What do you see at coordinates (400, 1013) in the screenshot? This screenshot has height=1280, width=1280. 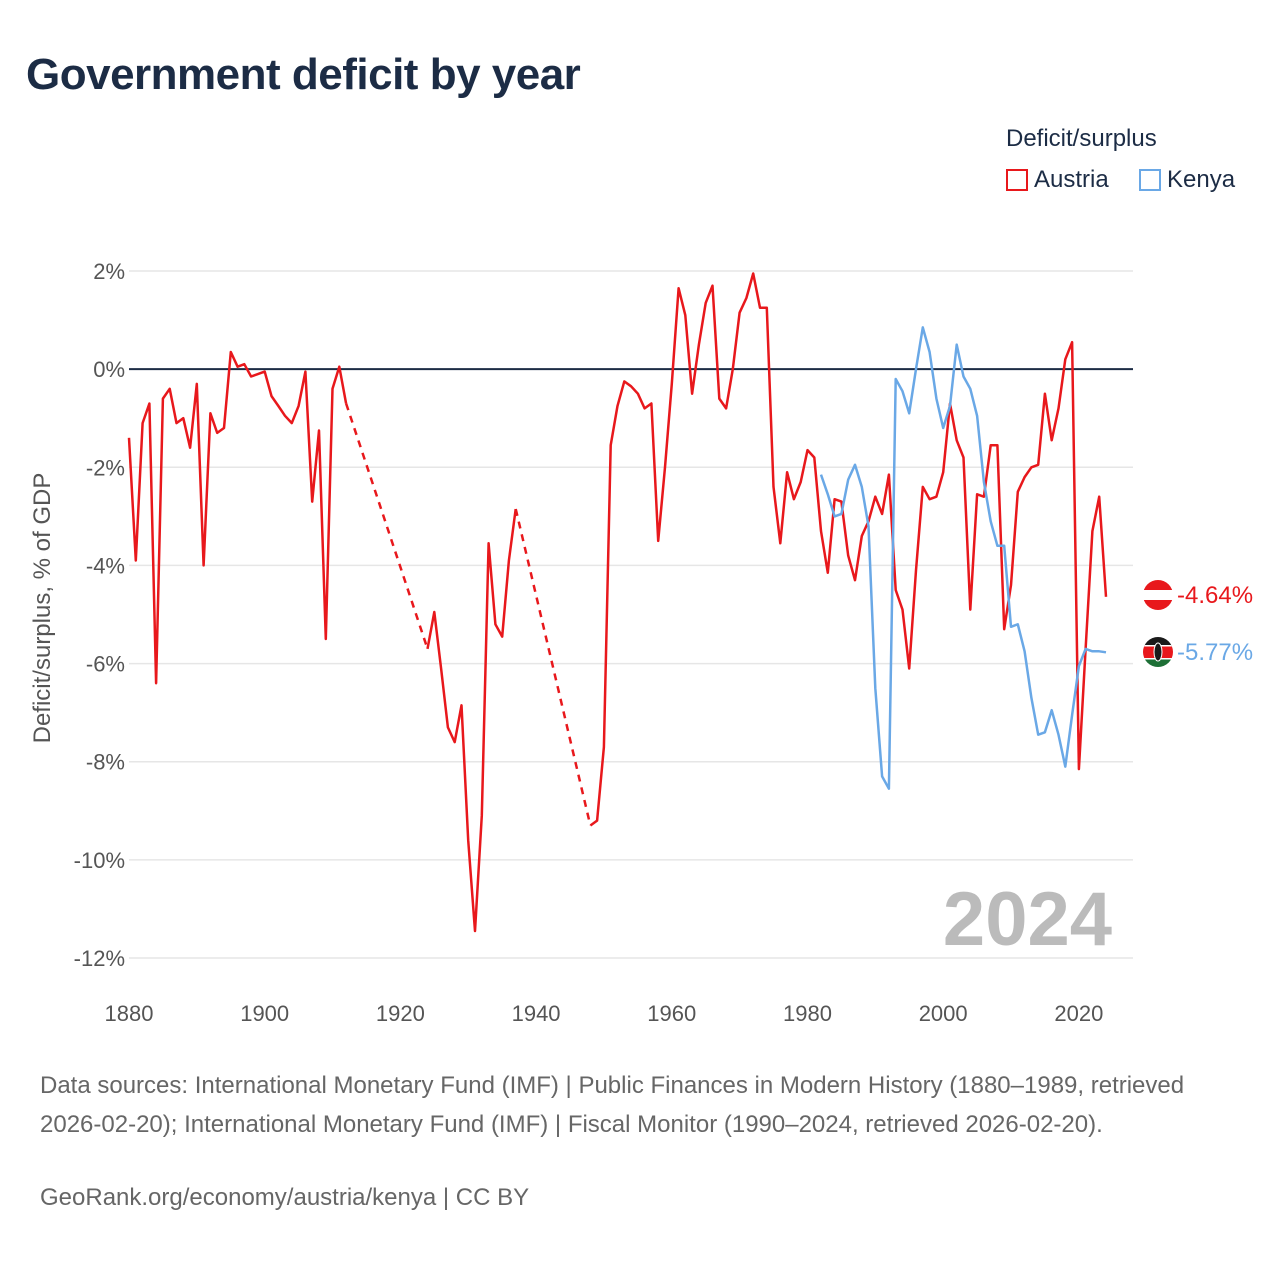 I see `x-tick-label: 1920` at bounding box center [400, 1013].